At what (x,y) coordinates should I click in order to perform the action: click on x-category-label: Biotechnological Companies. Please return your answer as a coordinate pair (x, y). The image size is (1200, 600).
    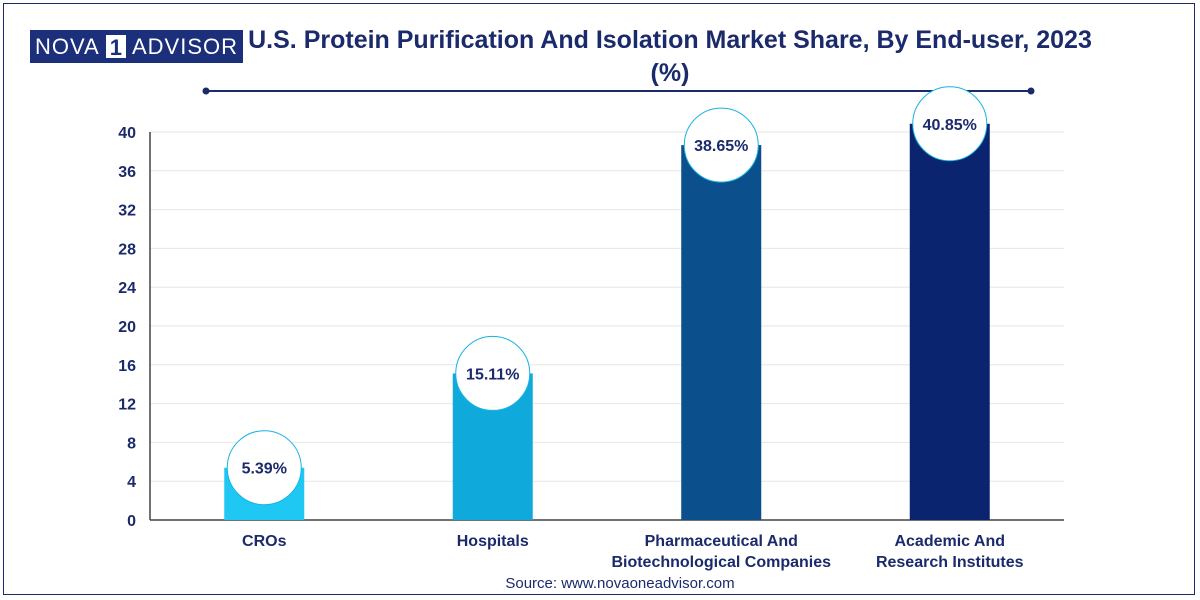
    Looking at the image, I should click on (721, 562).